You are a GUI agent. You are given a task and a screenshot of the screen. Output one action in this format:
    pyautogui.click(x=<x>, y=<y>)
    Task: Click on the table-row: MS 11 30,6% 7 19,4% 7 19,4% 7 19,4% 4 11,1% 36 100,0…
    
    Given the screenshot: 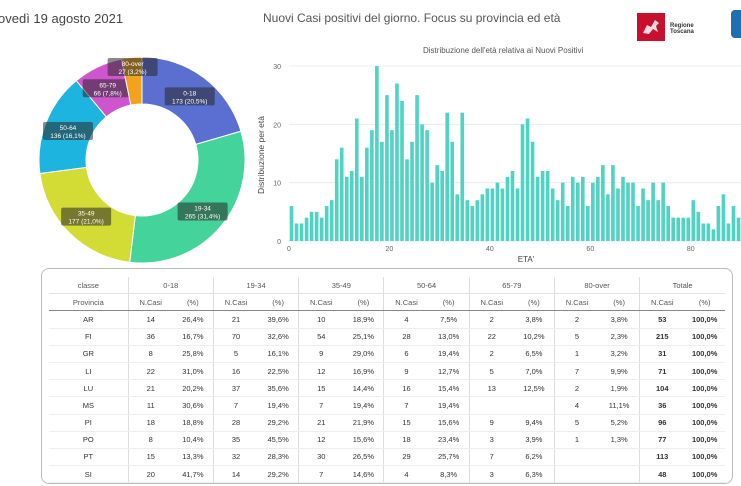 What is the action you would take?
    pyautogui.click(x=387, y=405)
    